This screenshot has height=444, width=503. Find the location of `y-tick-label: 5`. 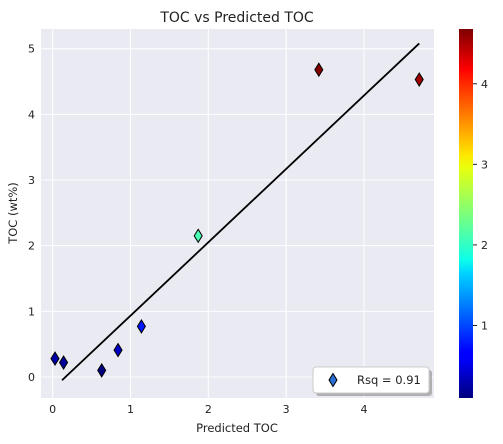

y-tick-label: 5 is located at coordinates (31, 49).